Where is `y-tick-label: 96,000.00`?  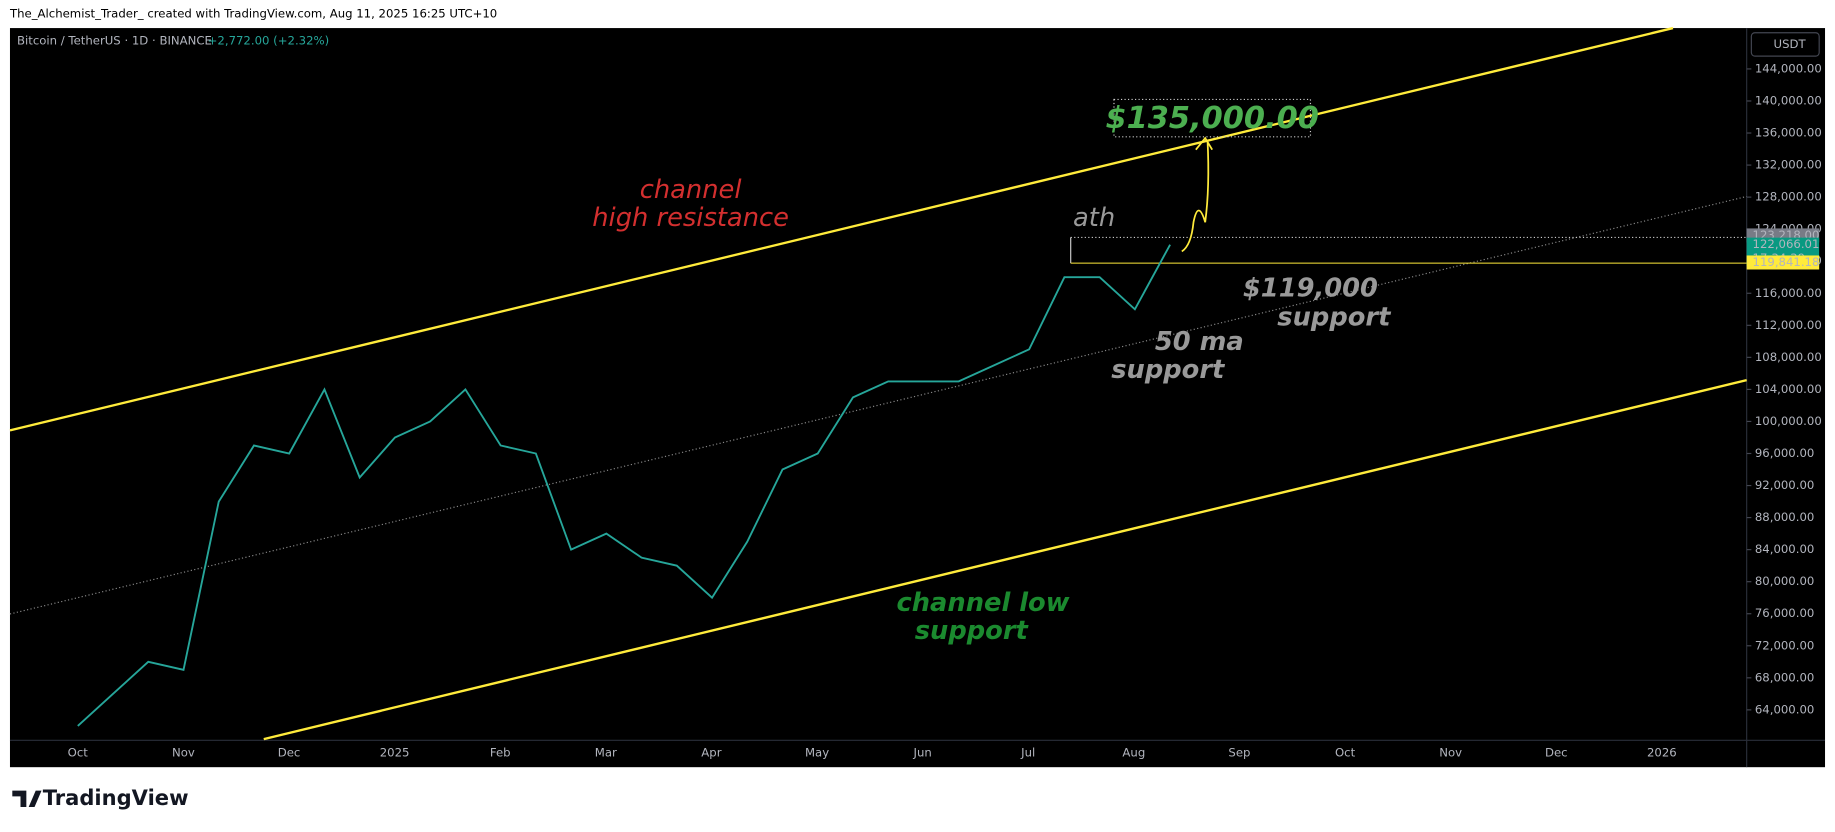
y-tick-label: 96,000.00 is located at coordinates (1784, 453).